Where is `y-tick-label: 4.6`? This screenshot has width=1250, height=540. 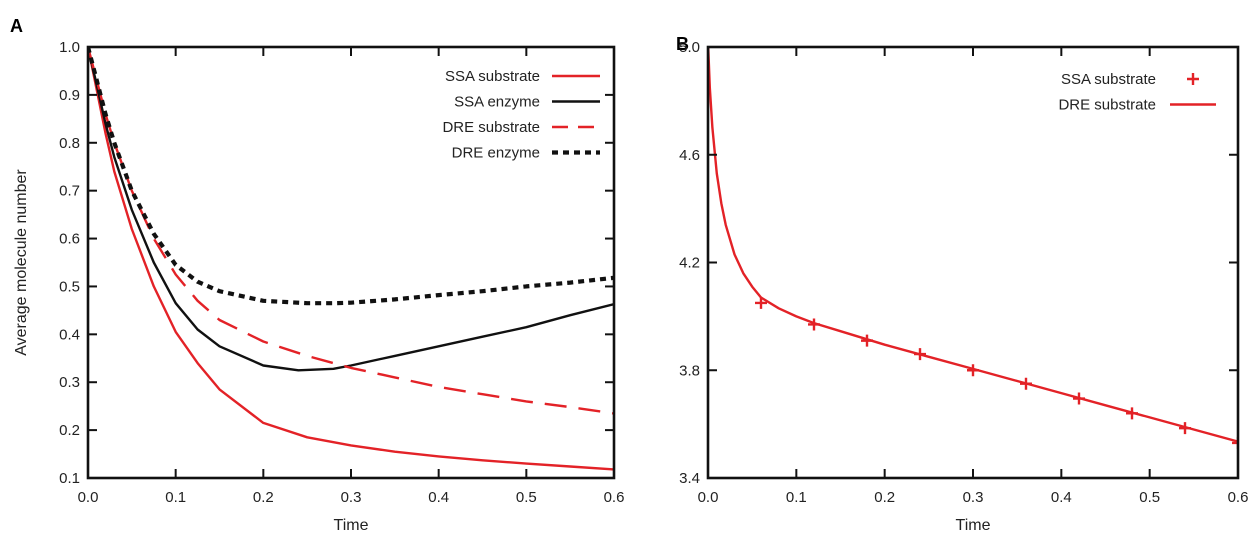
y-tick-label: 4.6 is located at coordinates (689, 155).